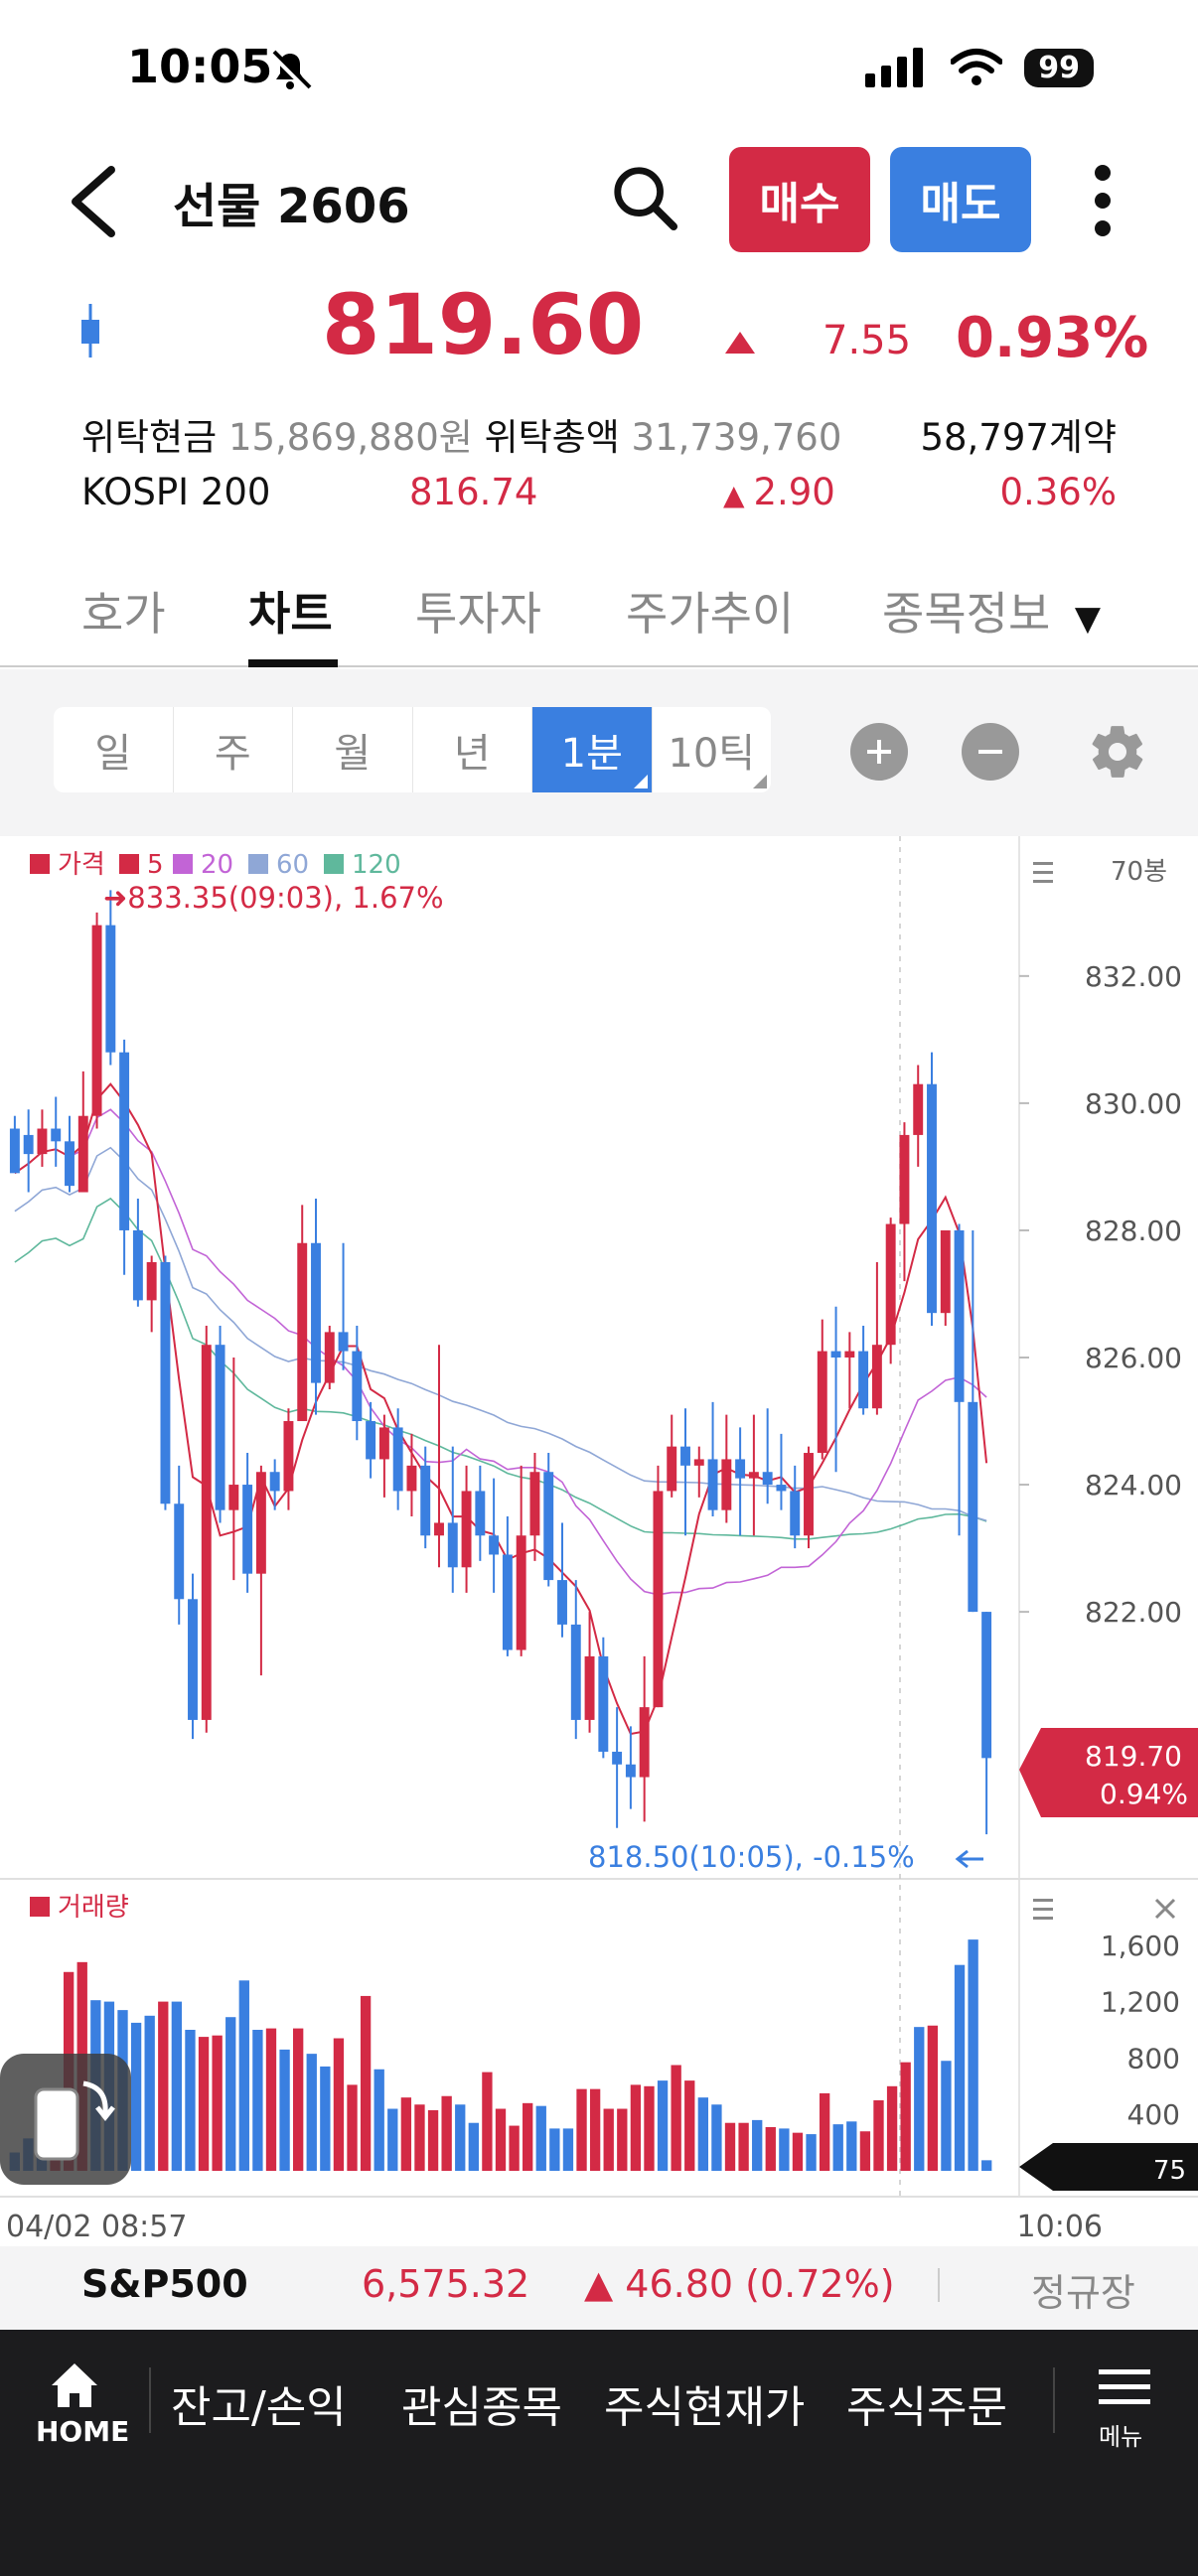 This screenshot has width=1198, height=2576. I want to click on global-index-bar, so click(599, 2288).